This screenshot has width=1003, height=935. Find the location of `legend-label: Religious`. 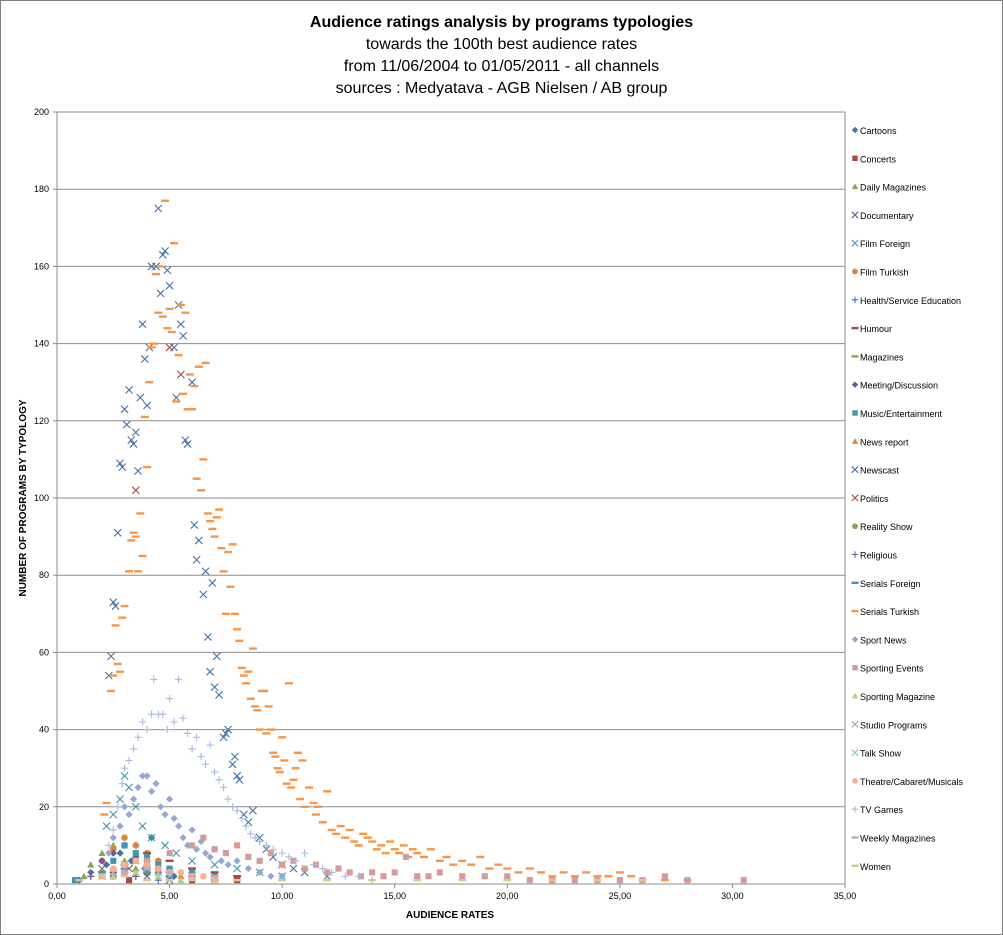

legend-label: Religious is located at coordinates (879, 556).